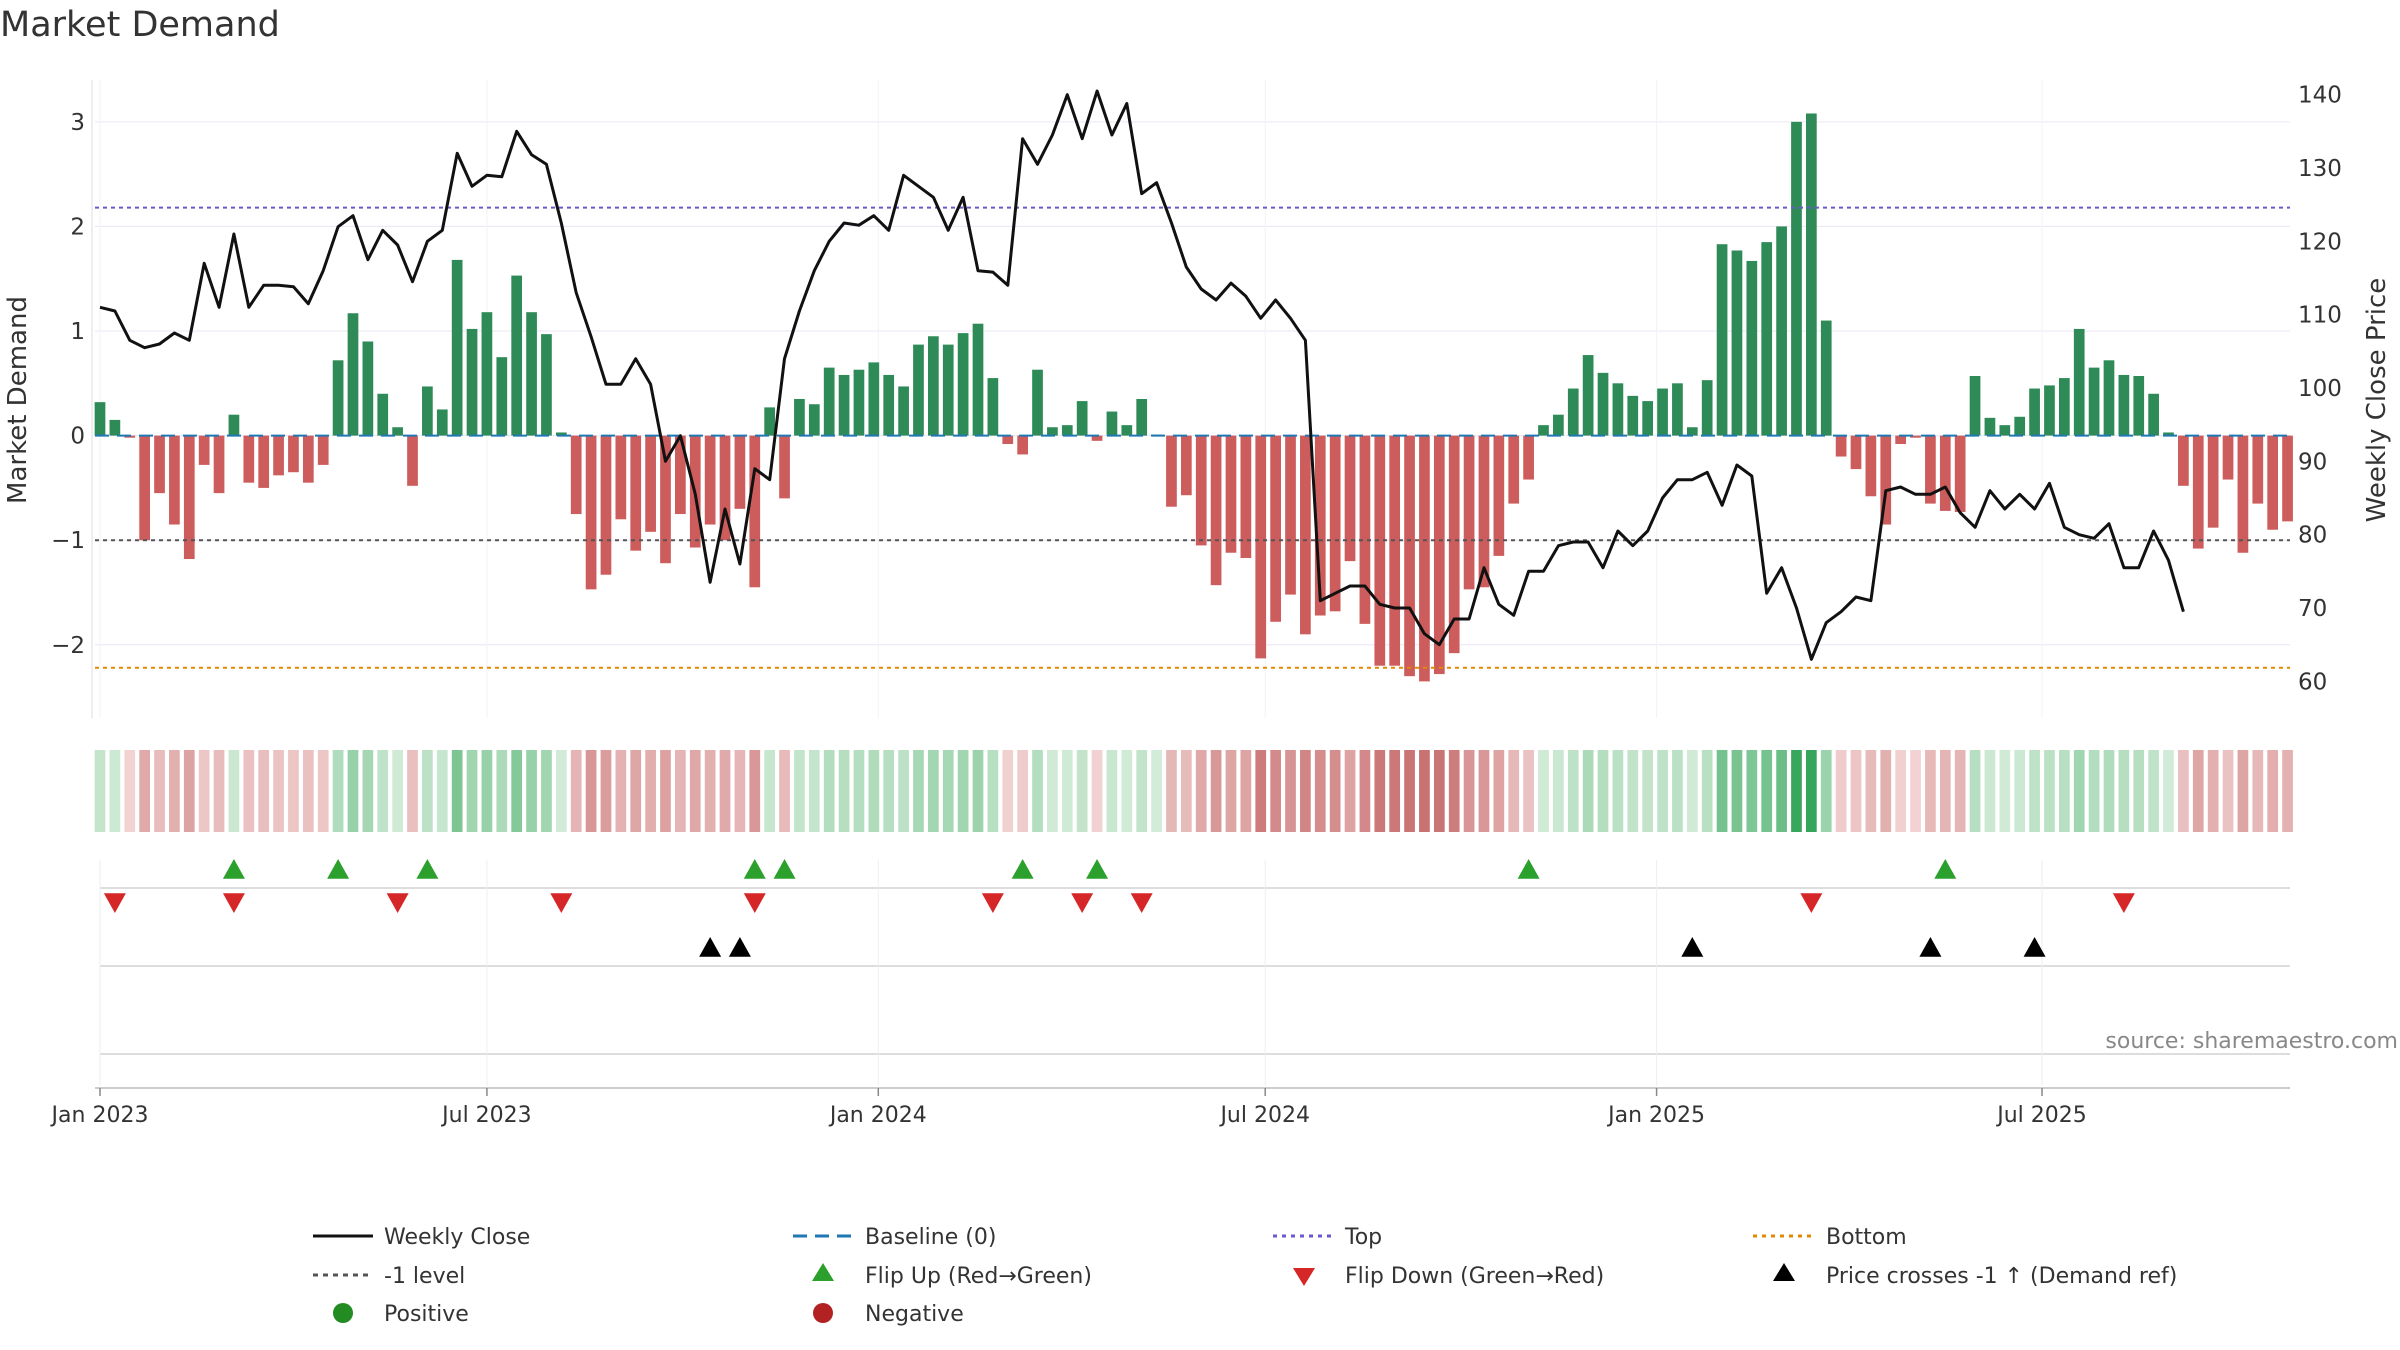 This screenshot has height=1350, width=2400. Describe the element at coordinates (486, 1115) in the screenshot. I see `x-tick-label: Jul 2023` at that location.